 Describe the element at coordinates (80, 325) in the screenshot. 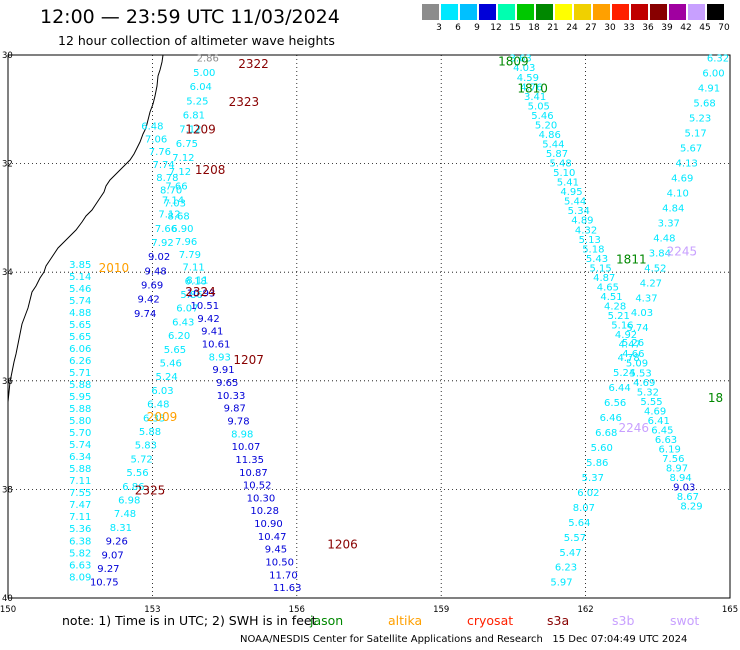

I see `wave-height-value: 5.65` at that location.